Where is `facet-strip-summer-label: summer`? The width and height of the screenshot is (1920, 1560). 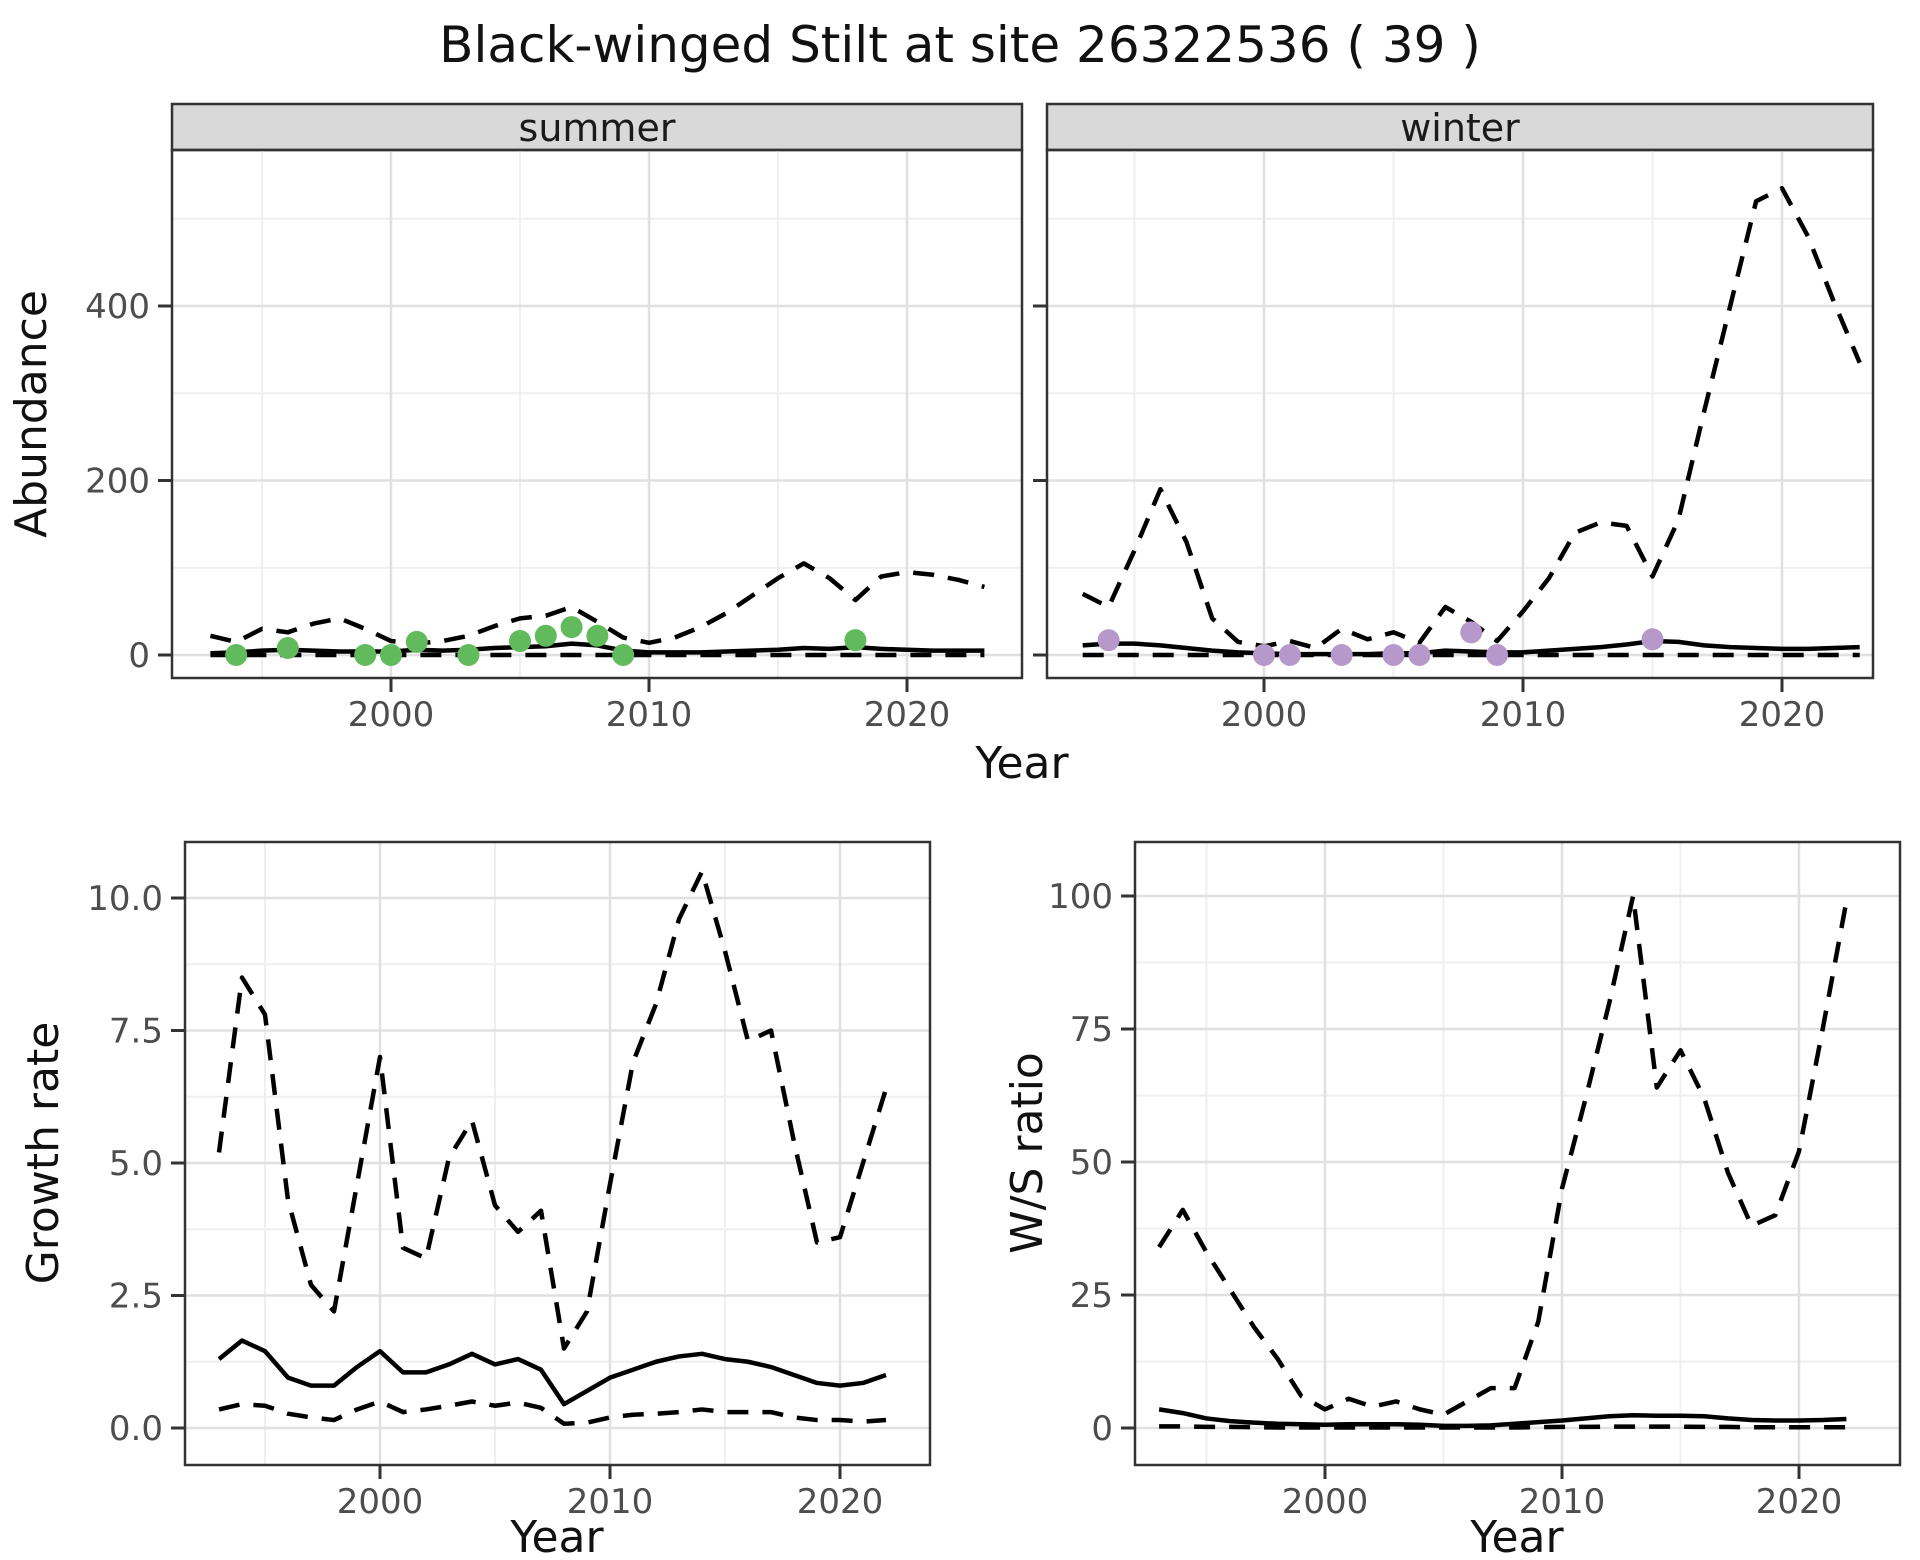 facet-strip-summer-label: summer is located at coordinates (597, 128).